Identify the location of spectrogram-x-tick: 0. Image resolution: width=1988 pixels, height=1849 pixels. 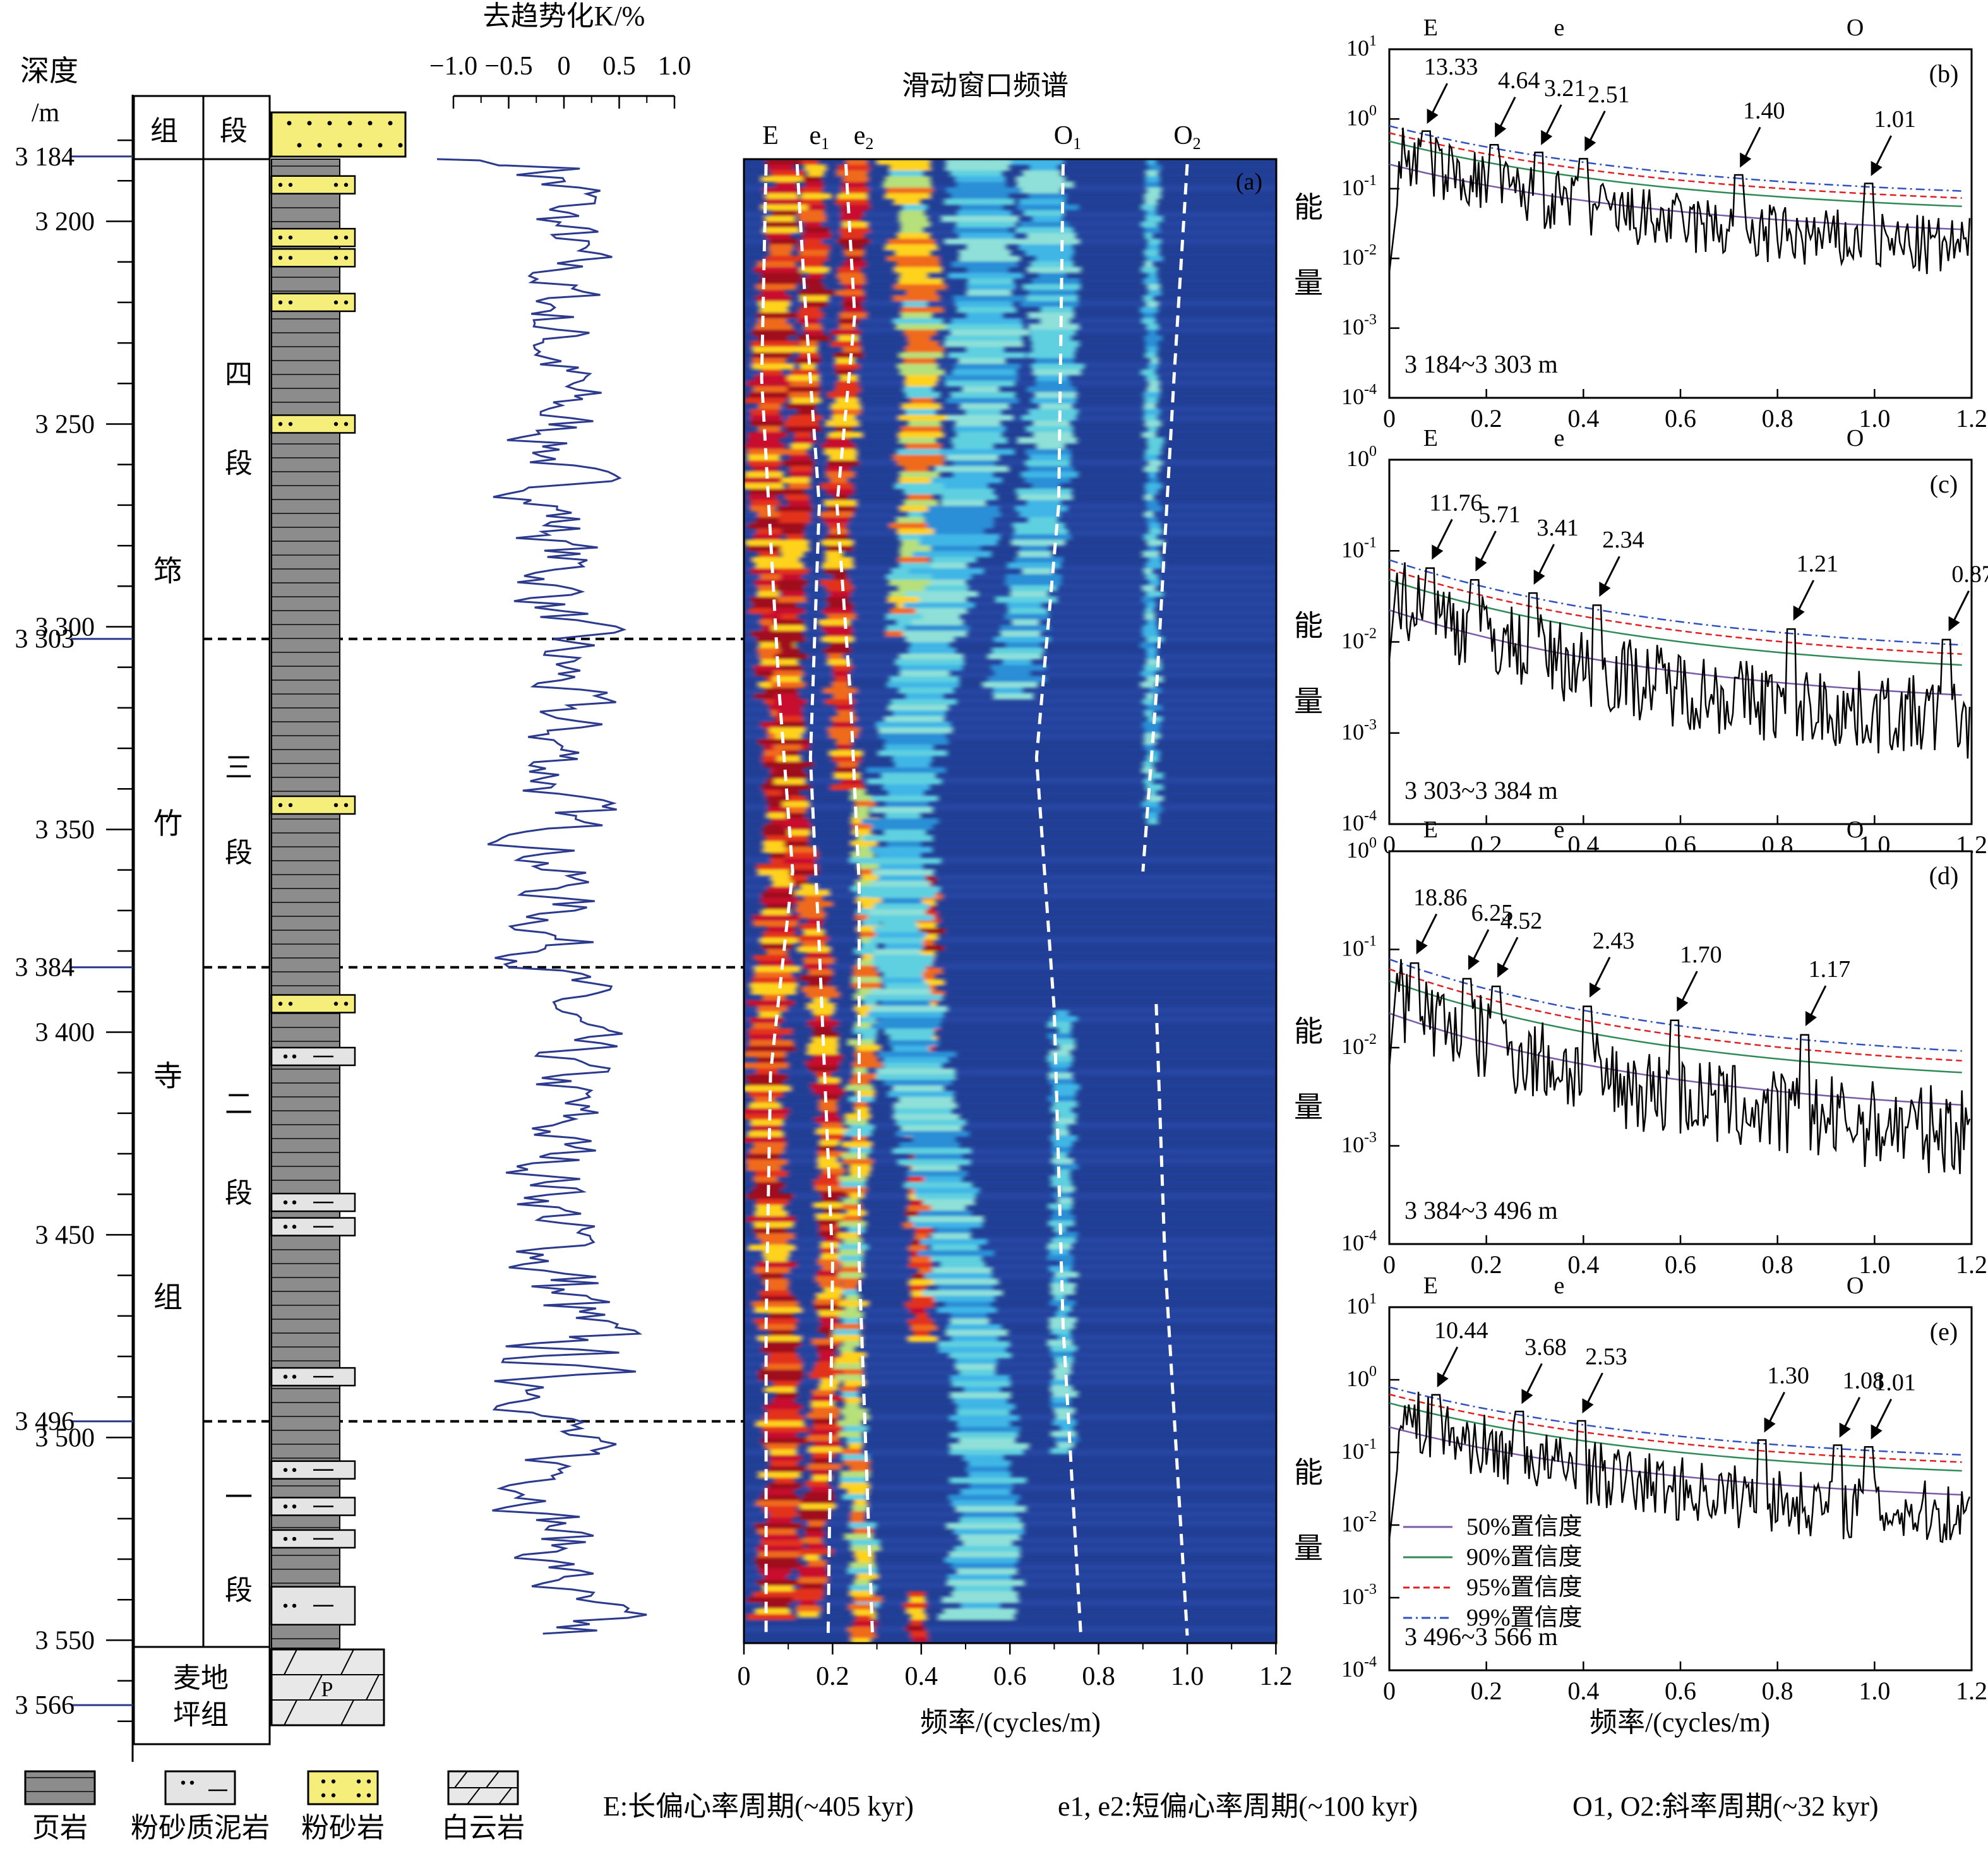
(744, 1676).